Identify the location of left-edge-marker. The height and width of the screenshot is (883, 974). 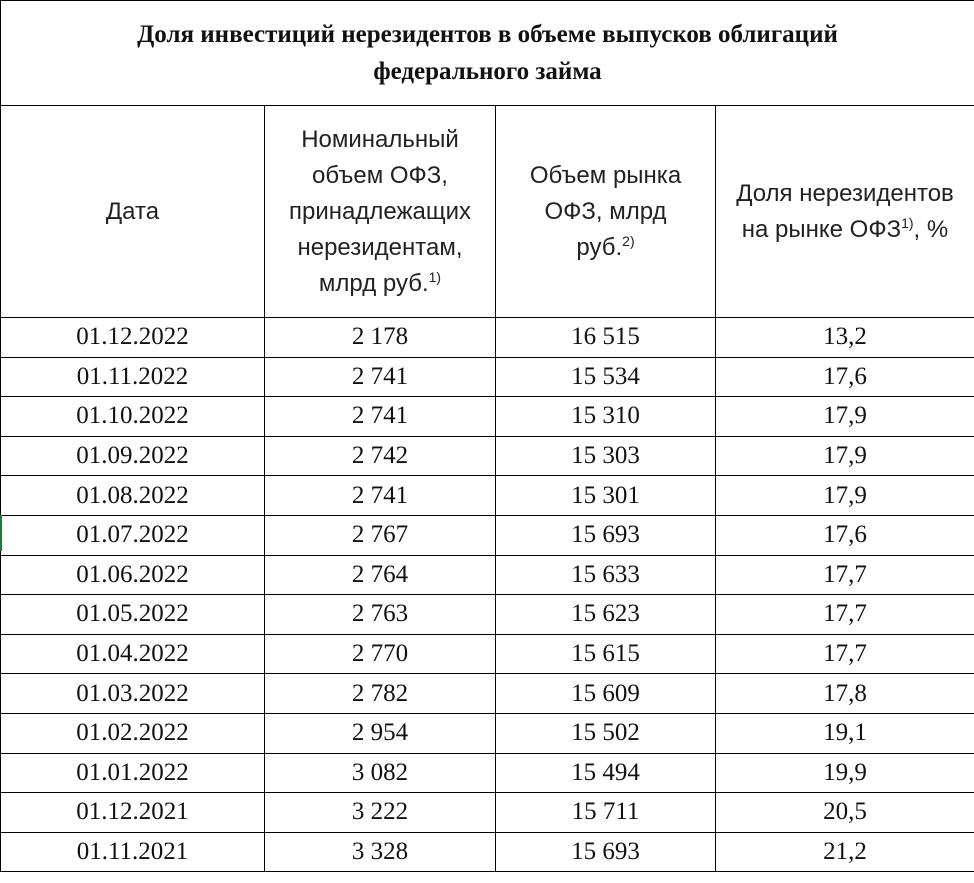
(1, 533).